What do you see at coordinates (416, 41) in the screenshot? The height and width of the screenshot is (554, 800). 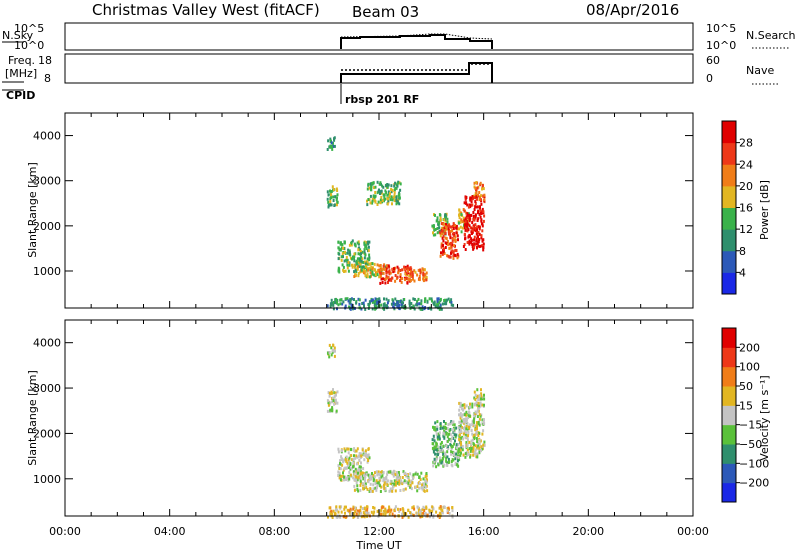 I see `nsky-trace` at bounding box center [416, 41].